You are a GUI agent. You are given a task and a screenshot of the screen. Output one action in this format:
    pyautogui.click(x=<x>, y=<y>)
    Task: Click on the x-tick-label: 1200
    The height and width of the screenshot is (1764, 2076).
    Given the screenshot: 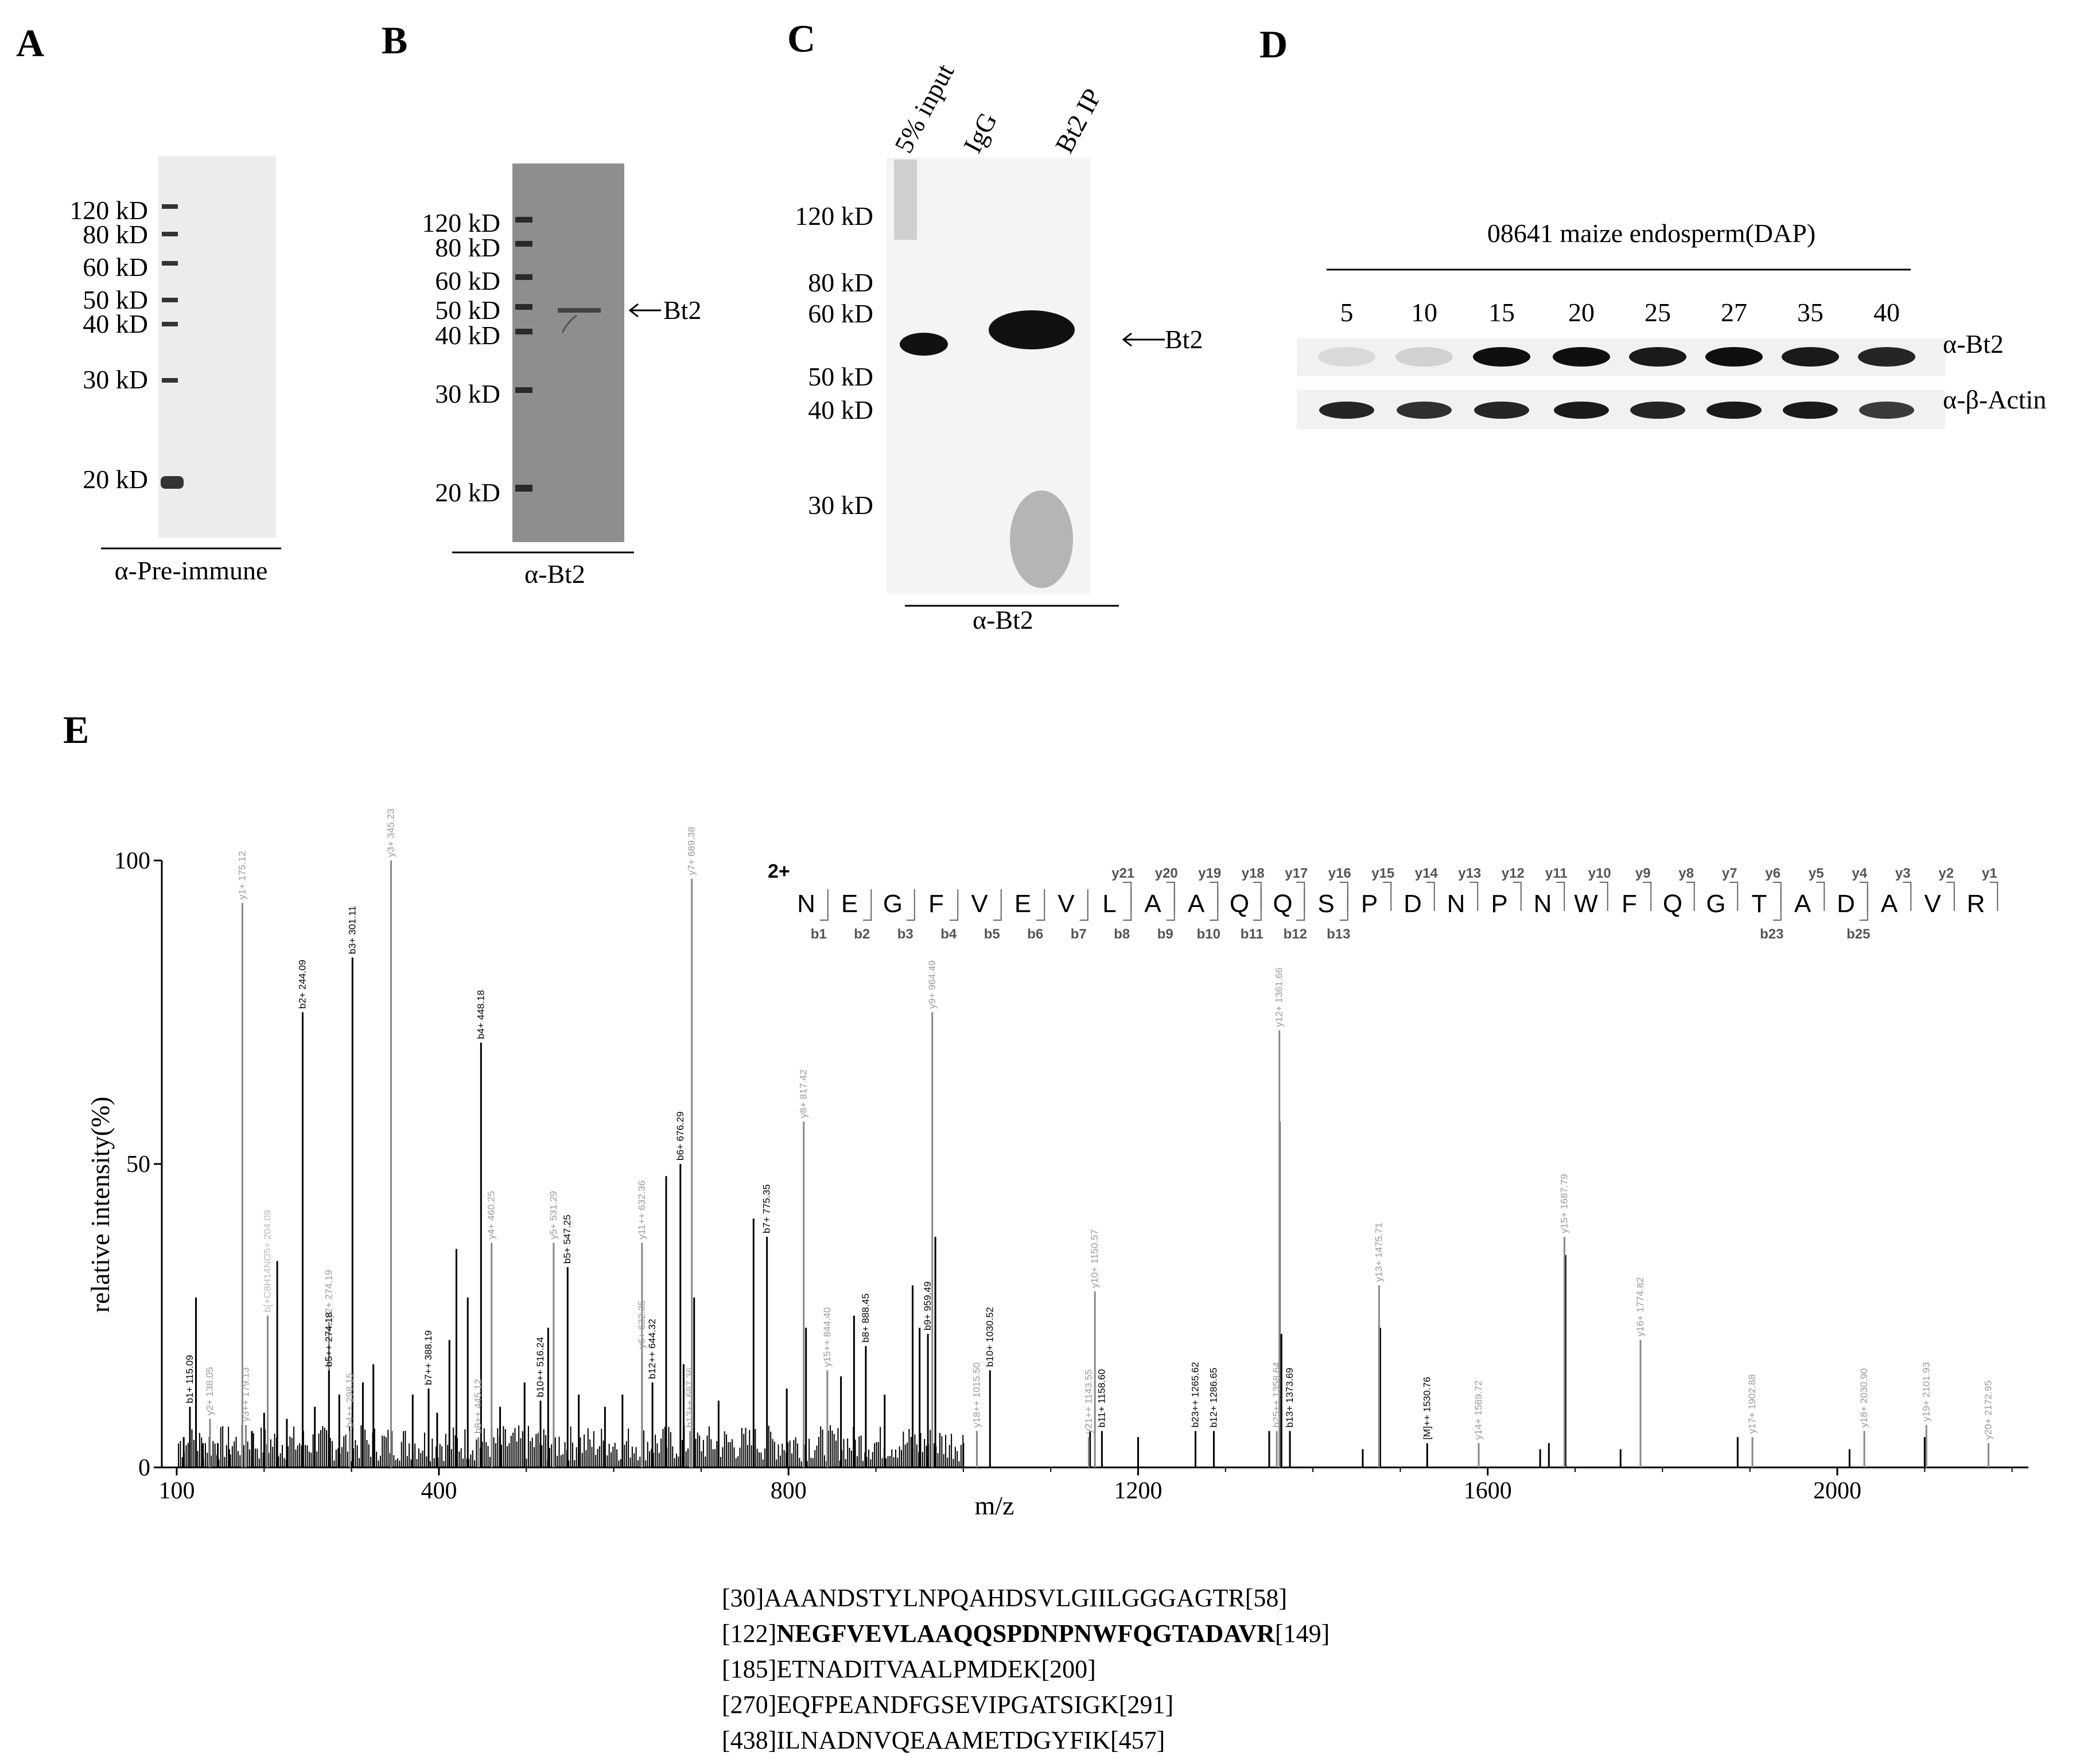 What is the action you would take?
    pyautogui.click(x=1138, y=1491)
    